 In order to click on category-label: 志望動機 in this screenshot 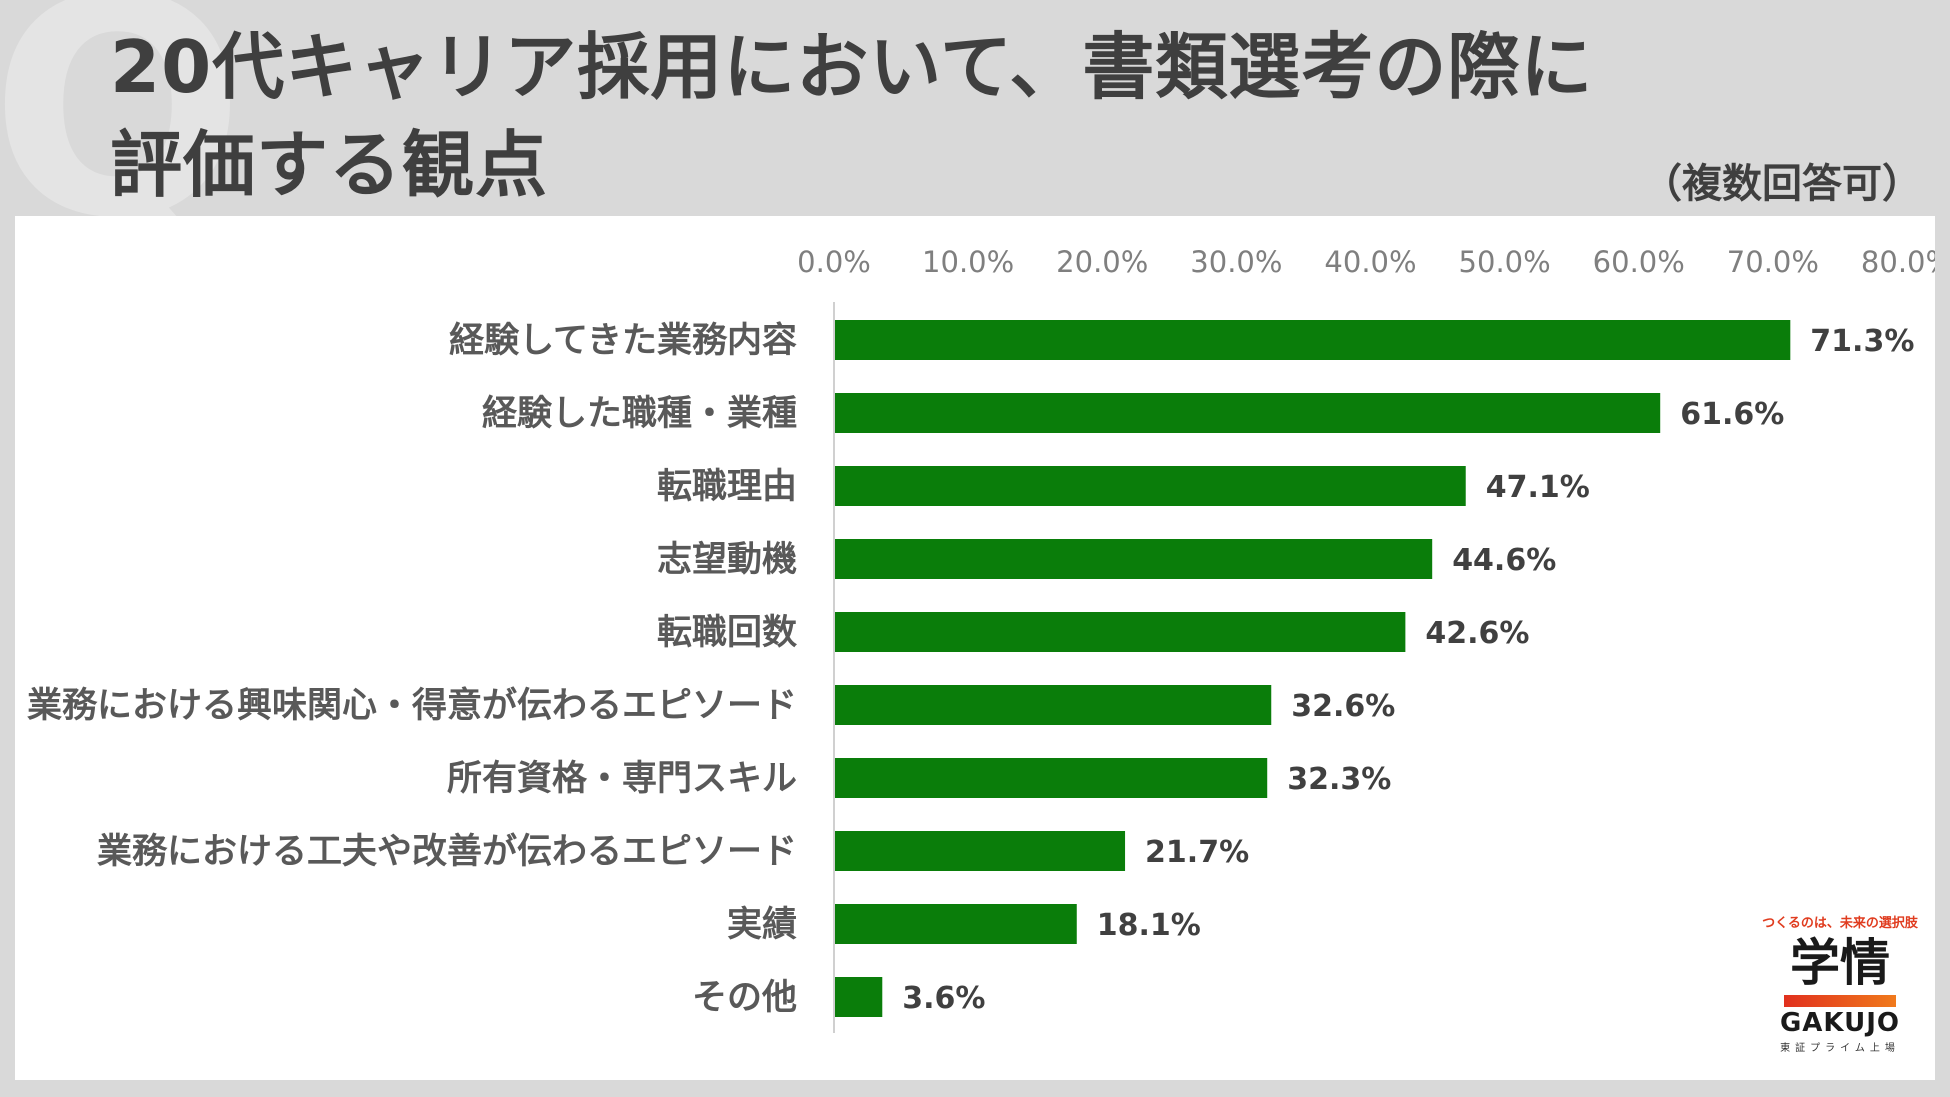, I will do `click(727, 560)`.